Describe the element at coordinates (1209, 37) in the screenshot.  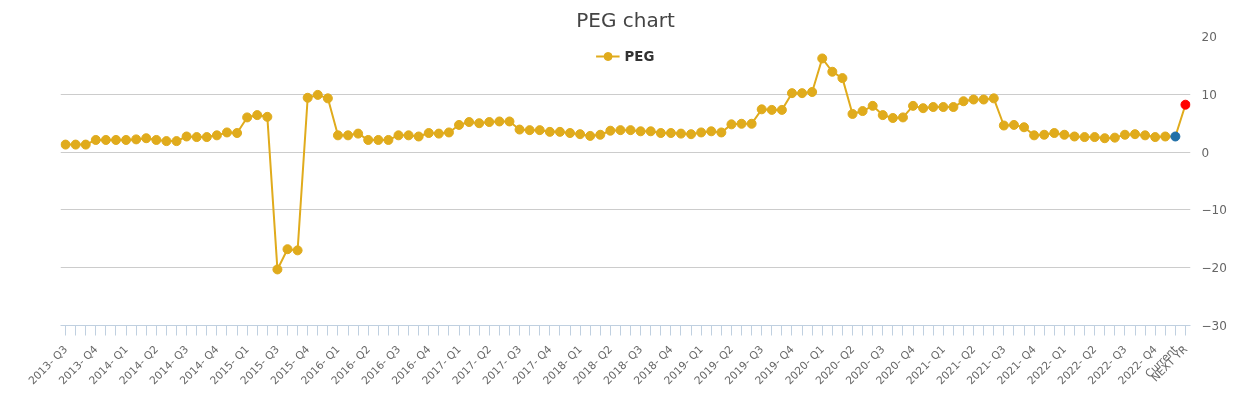
I see `y-tick-label: 20` at that location.